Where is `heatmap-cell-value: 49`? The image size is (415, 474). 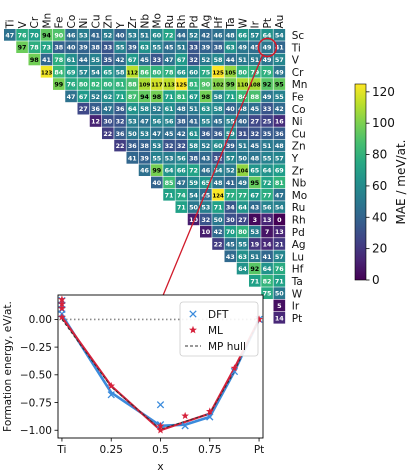 heatmap-cell-value: 49 is located at coordinates (267, 48).